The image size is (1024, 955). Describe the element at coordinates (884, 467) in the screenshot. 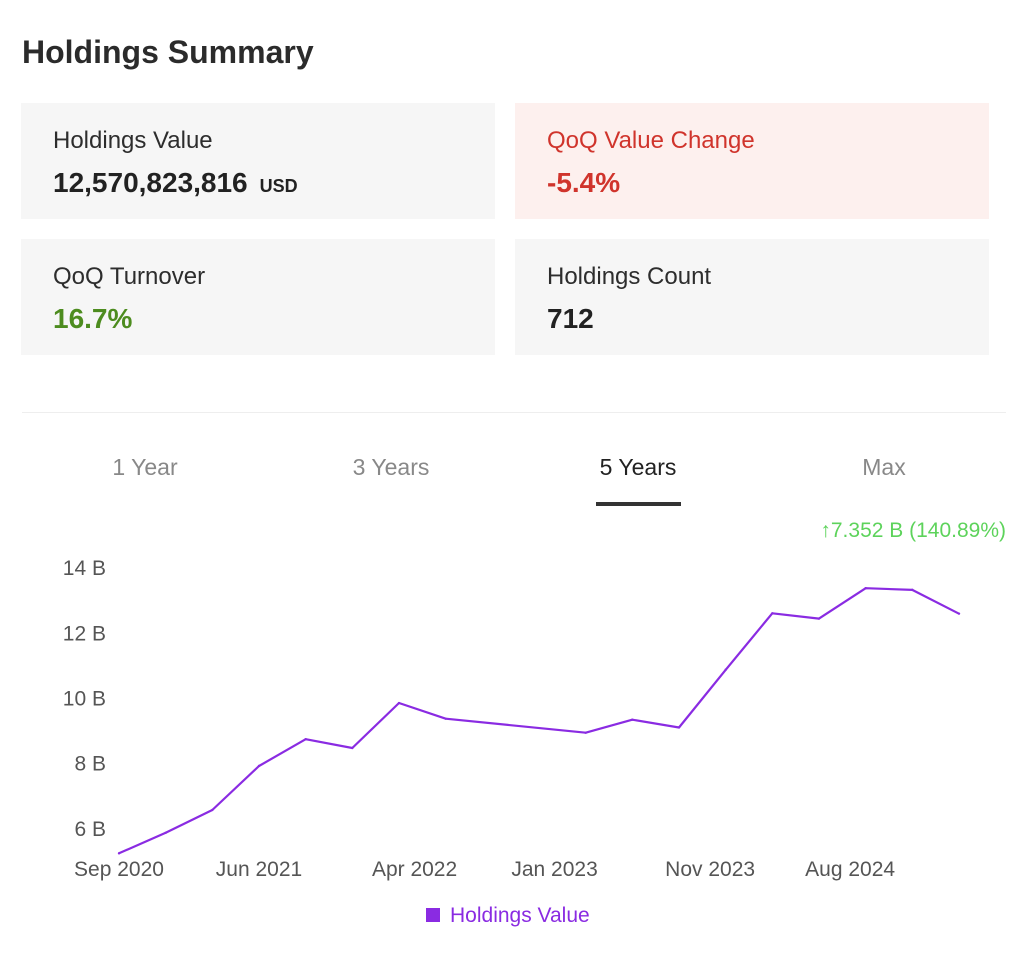

I see `tab-max: Max` at that location.